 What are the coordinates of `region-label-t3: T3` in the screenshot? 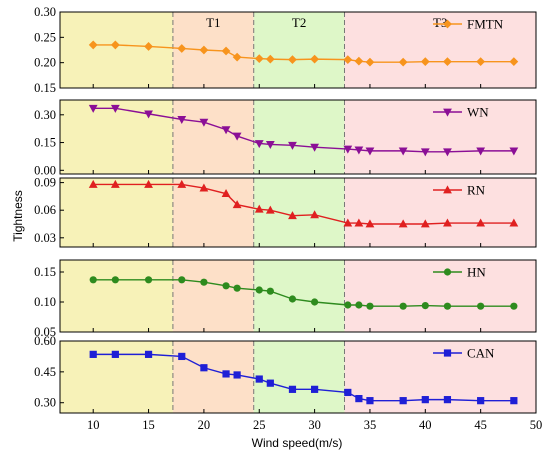 It's located at (440, 22).